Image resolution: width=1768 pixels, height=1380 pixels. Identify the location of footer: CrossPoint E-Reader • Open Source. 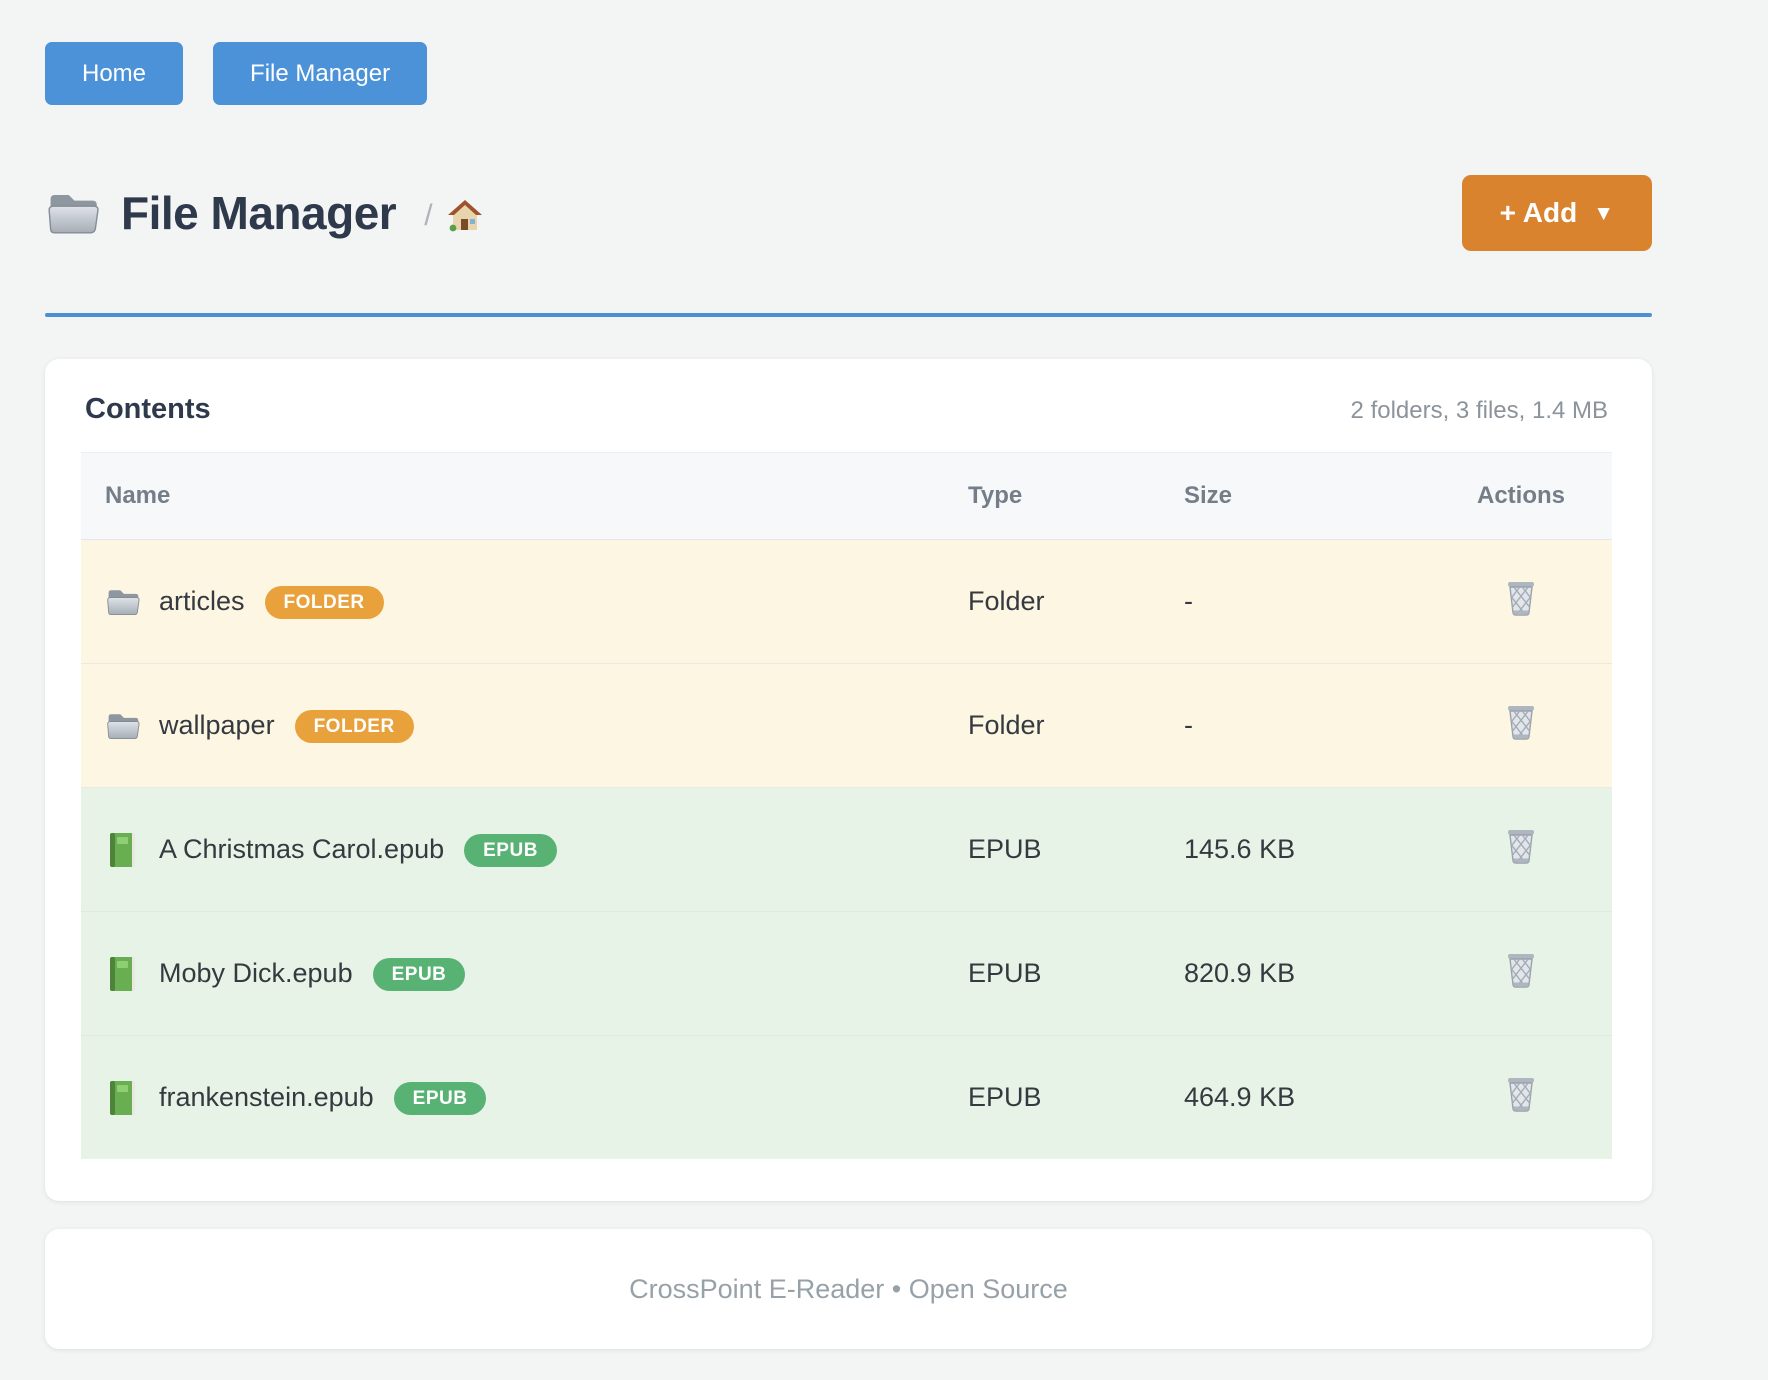
(848, 1289).